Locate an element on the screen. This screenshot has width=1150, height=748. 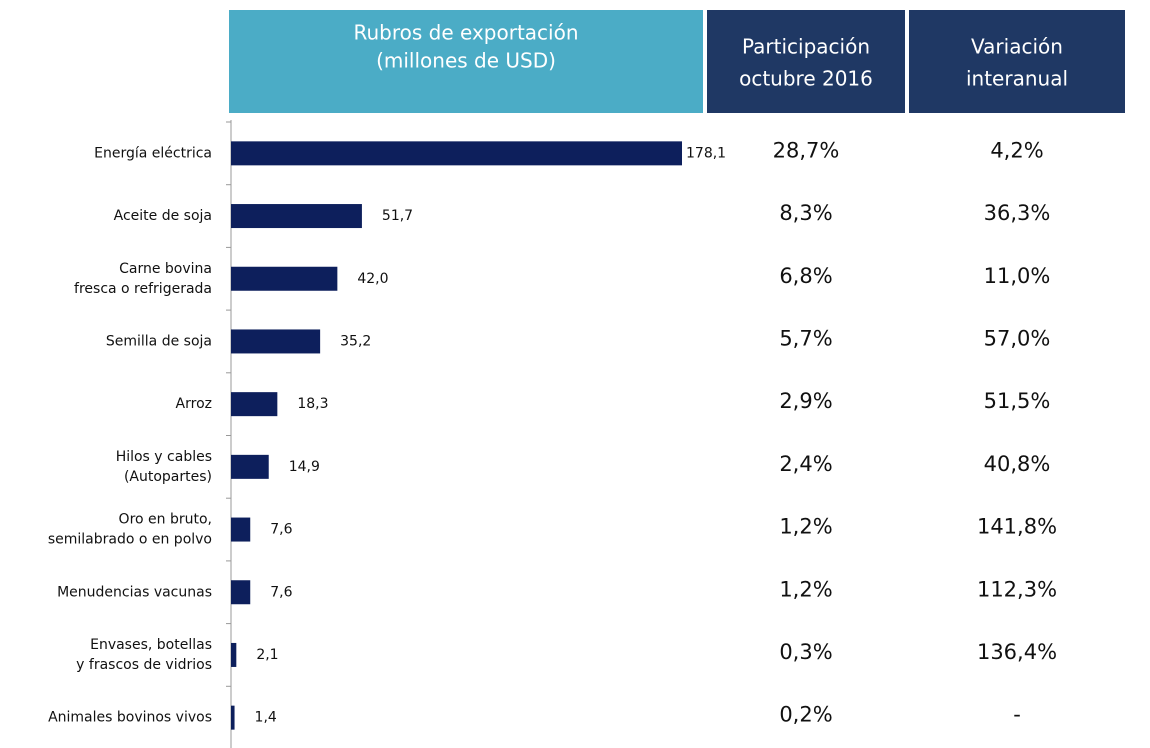
header-text: octubre 2016 is located at coordinates (806, 79).